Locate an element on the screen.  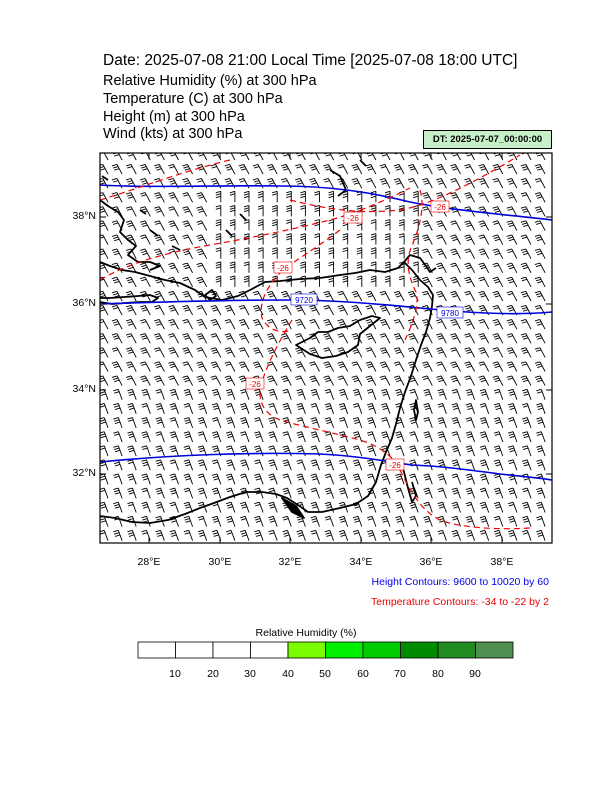
colorbar-swatch is located at coordinates (381, 650).